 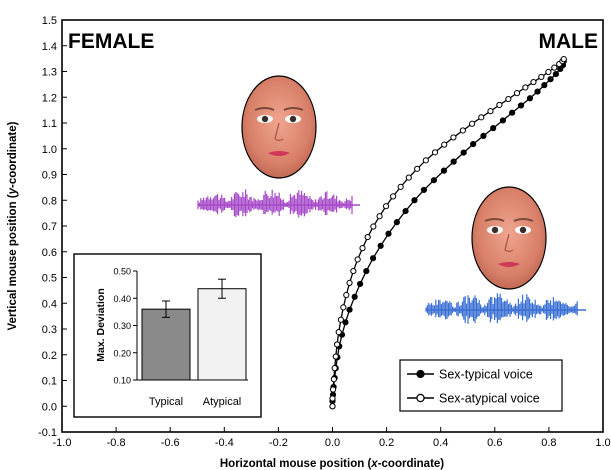 I want to click on female-target-label: FEMALE, so click(x=111, y=41).